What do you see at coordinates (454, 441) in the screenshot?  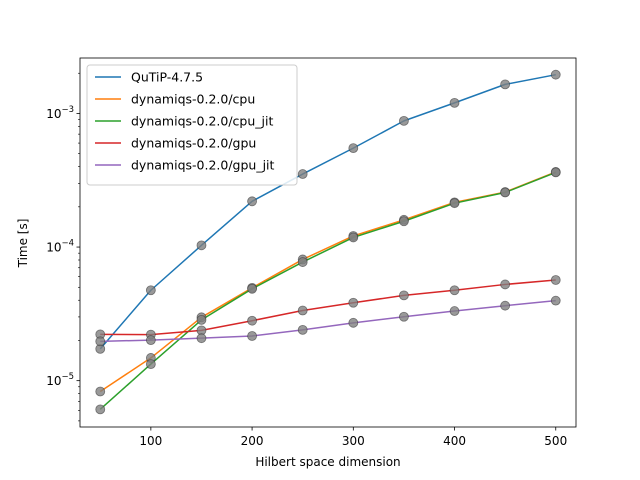 I see `x-tick-label: 400` at bounding box center [454, 441].